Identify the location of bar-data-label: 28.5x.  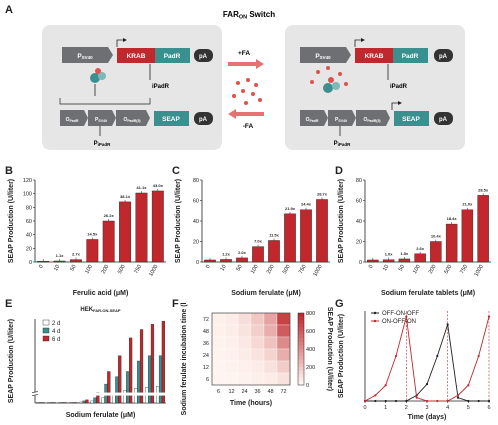
(483, 189).